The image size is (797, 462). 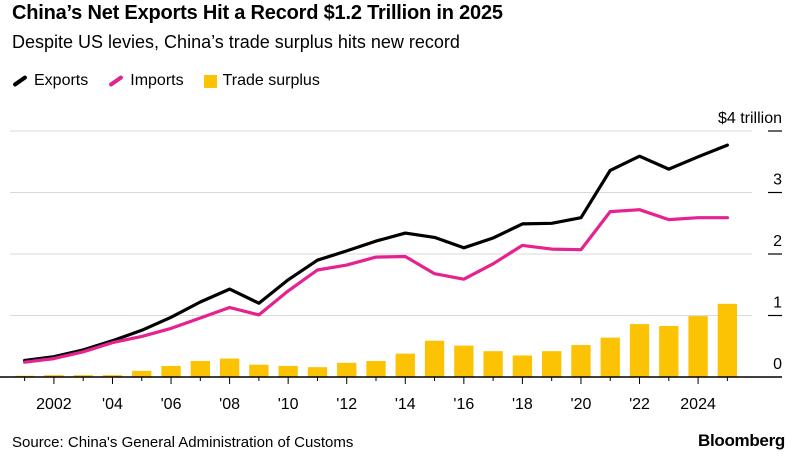 I want to click on y-tick-label-3: 3, so click(x=777, y=180).